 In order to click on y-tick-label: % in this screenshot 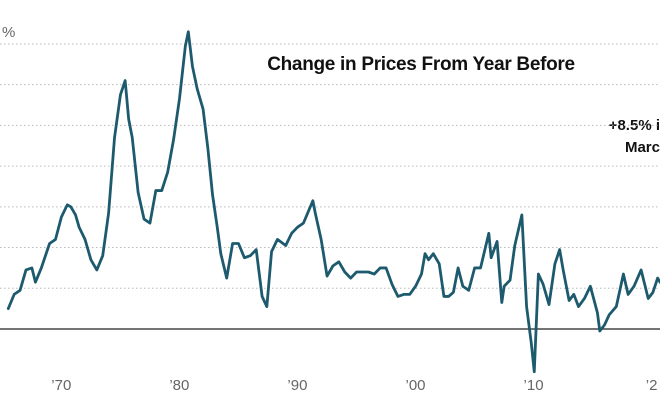, I will do `click(8, 32)`.